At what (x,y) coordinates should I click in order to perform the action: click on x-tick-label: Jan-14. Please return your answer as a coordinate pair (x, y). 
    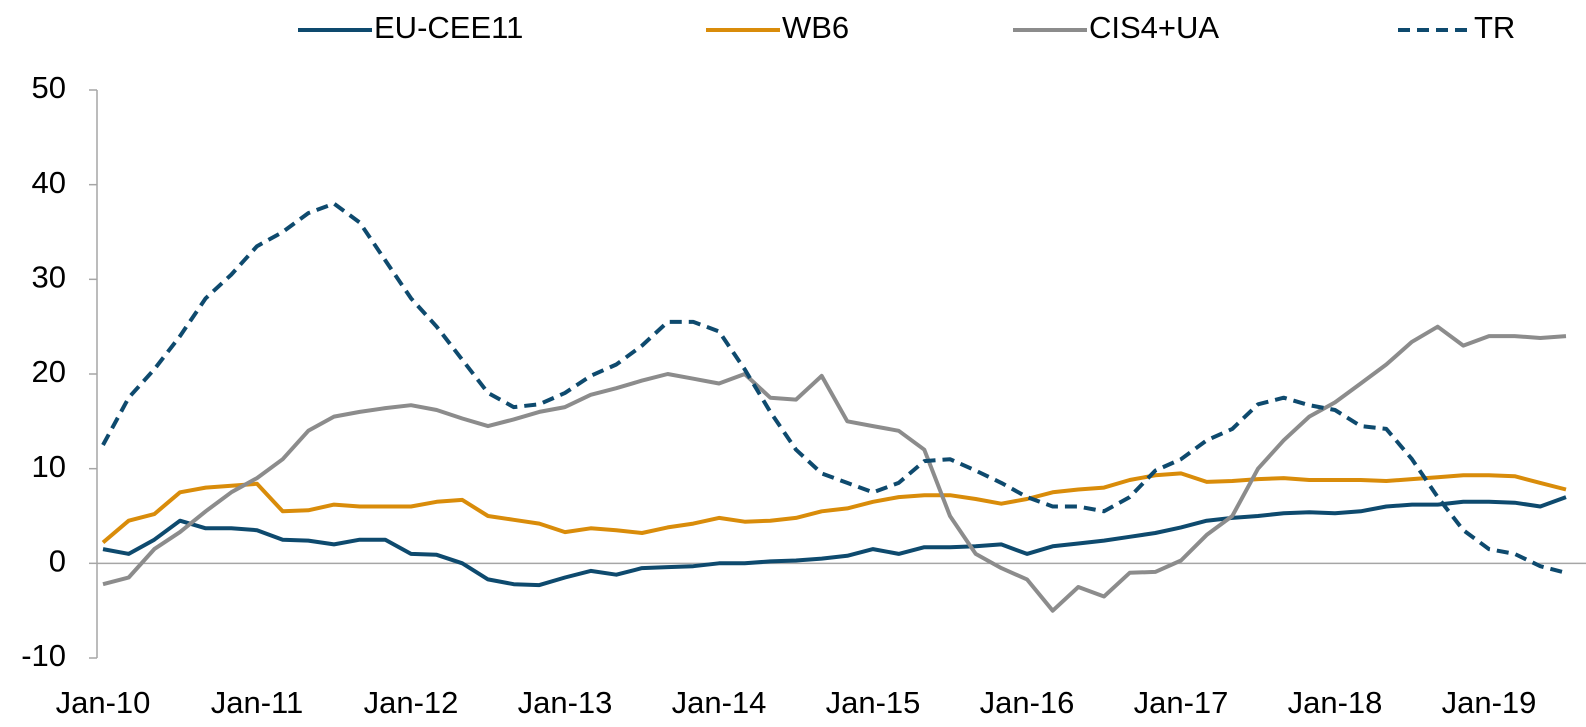
    Looking at the image, I should click on (719, 702).